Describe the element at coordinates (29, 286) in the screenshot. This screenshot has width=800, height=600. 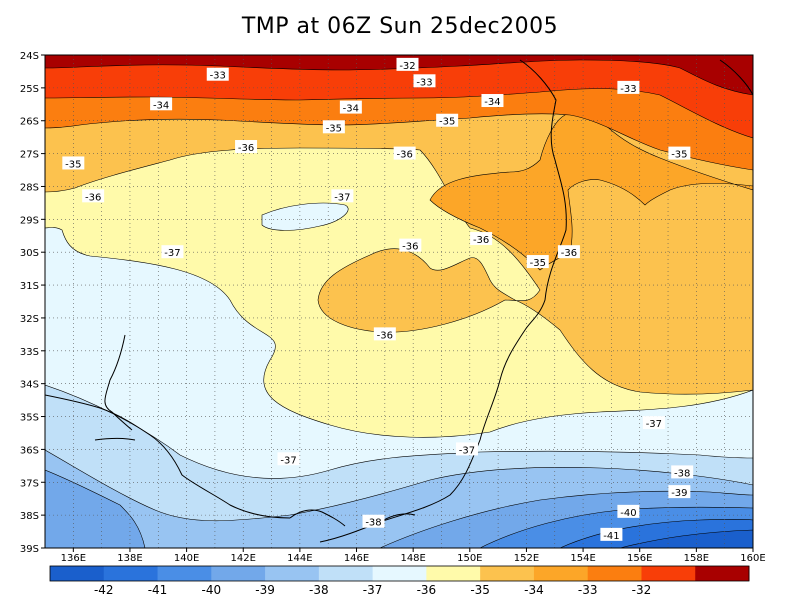
I see `y-tick-label: 31S` at that location.